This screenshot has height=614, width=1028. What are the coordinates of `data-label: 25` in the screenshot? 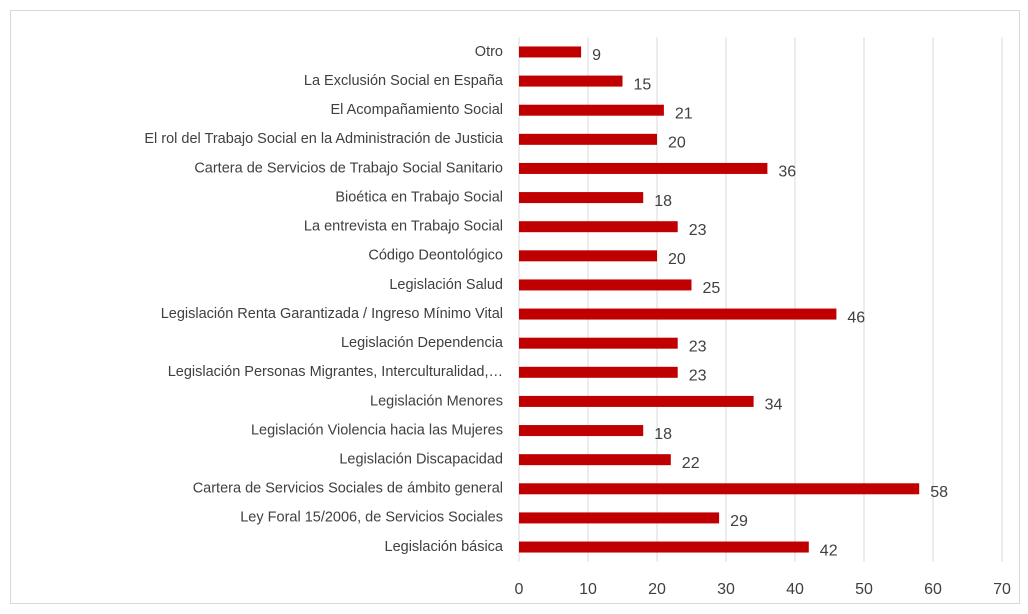 It's located at (712, 288).